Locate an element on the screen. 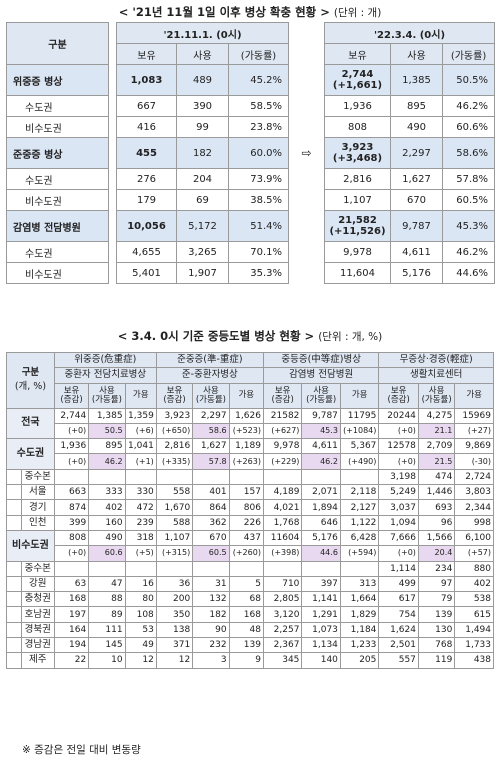 The image size is (500, 766). value-cell: 2,257 is located at coordinates (282, 630).